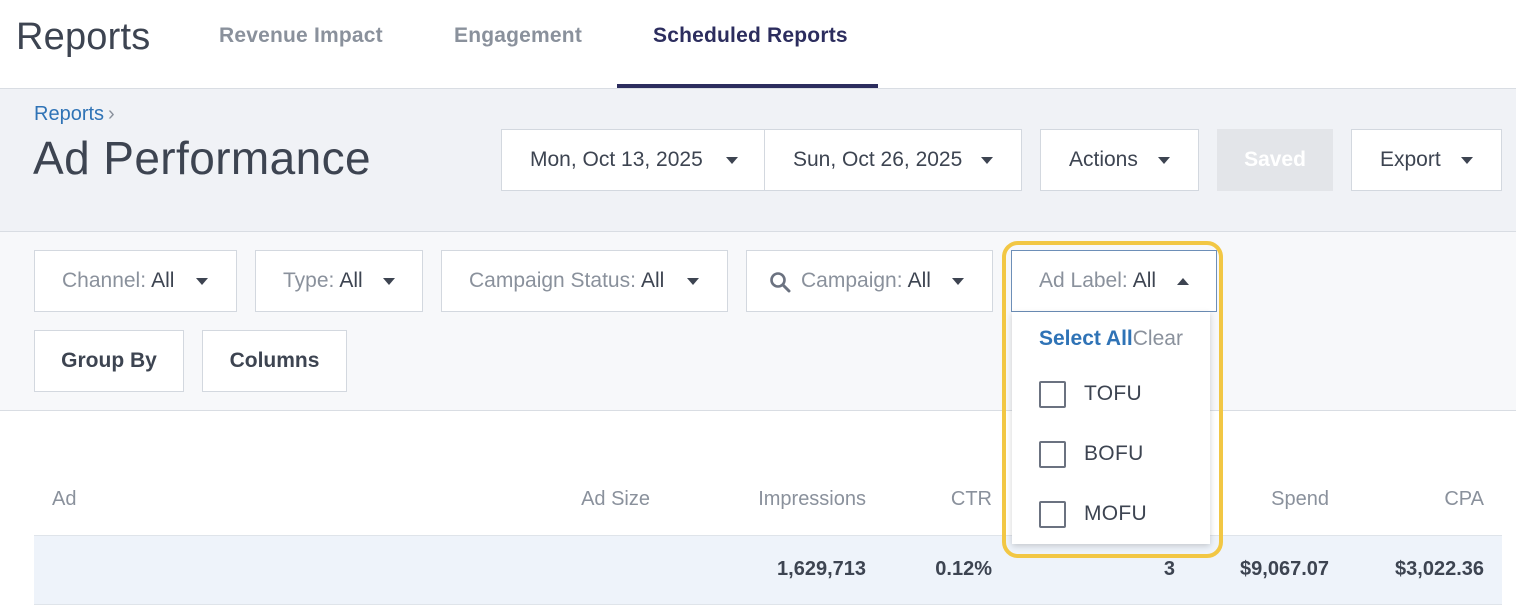  Describe the element at coordinates (971, 499) in the screenshot. I see `column-header-ctr: CTR` at that location.